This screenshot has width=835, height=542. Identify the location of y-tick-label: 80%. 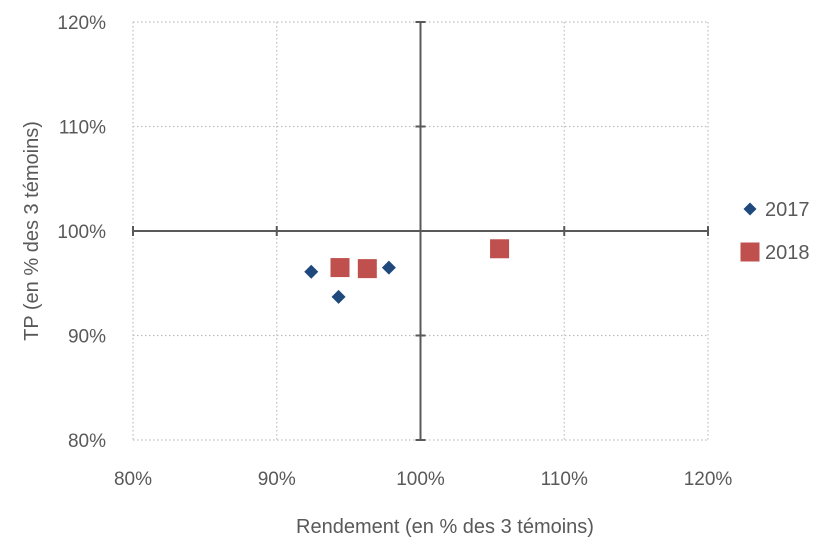
(87, 441).